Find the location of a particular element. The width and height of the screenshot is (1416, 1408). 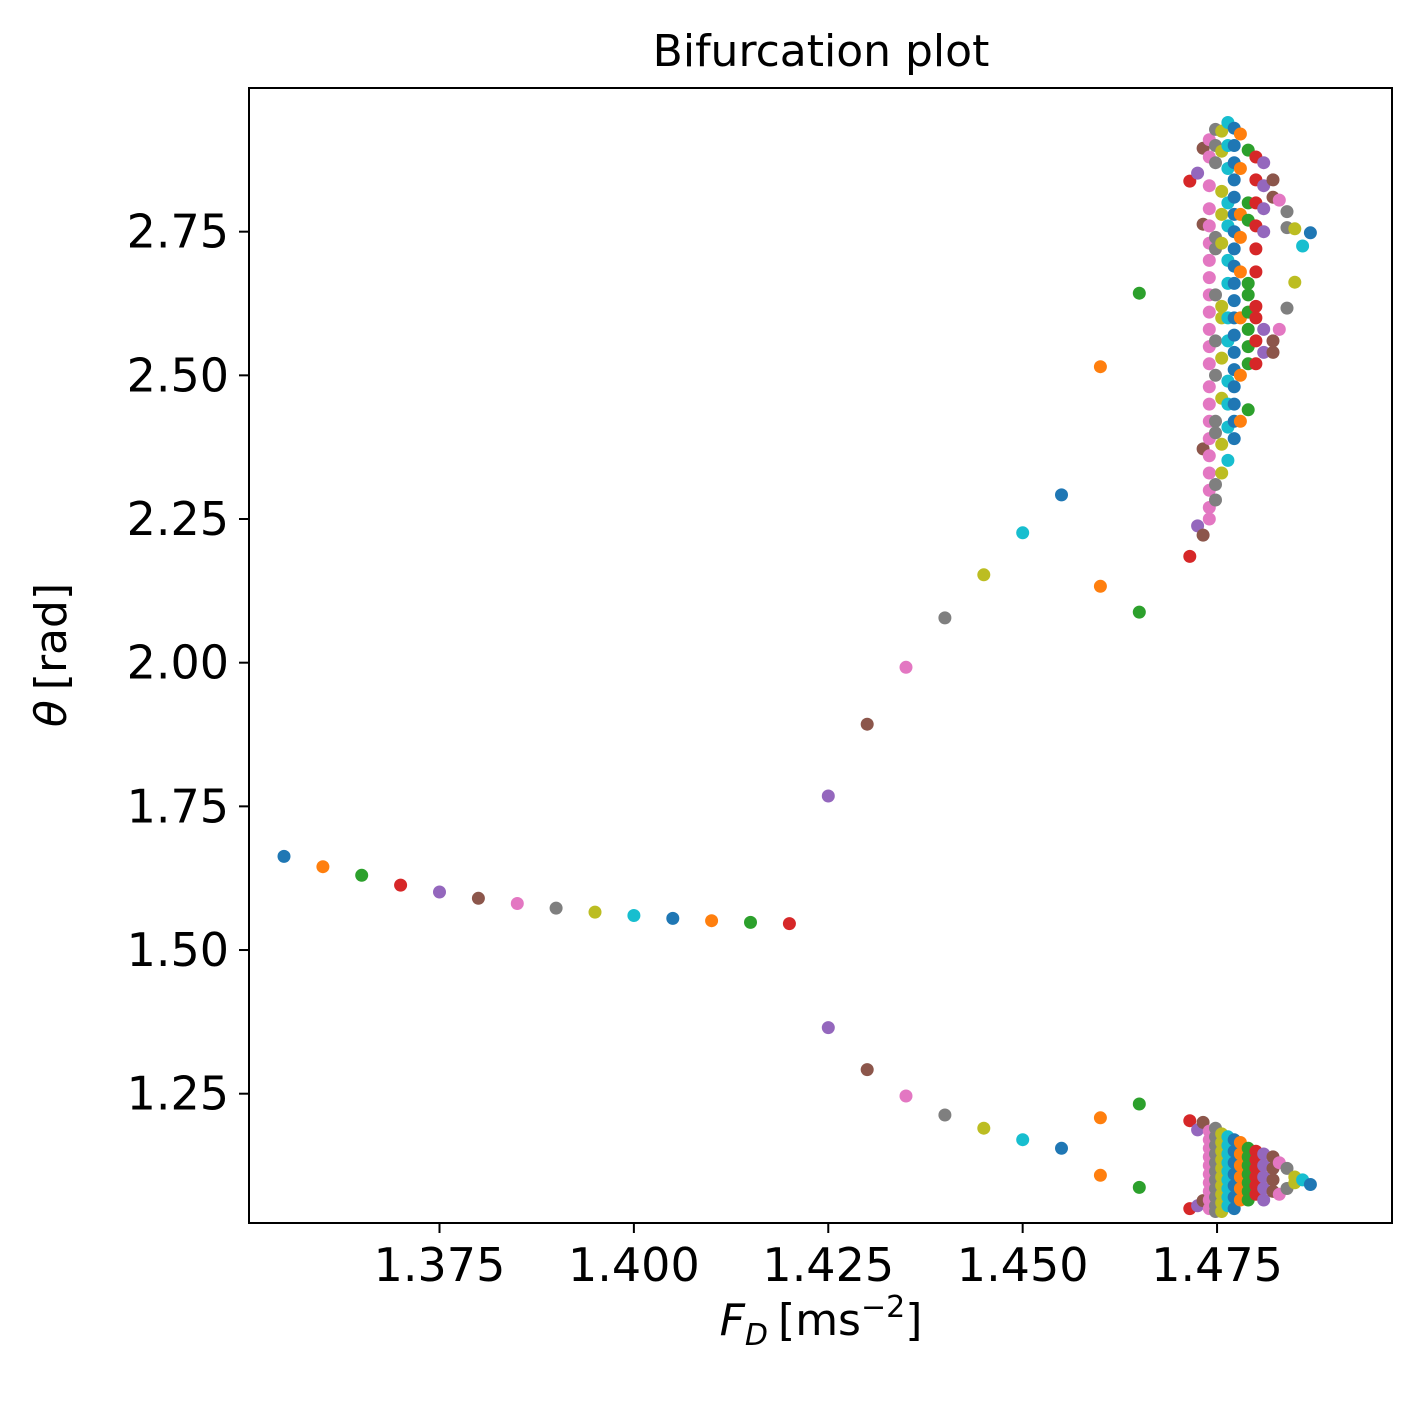

x-axis-label: FD [ms−2] is located at coordinates (821, 1321).